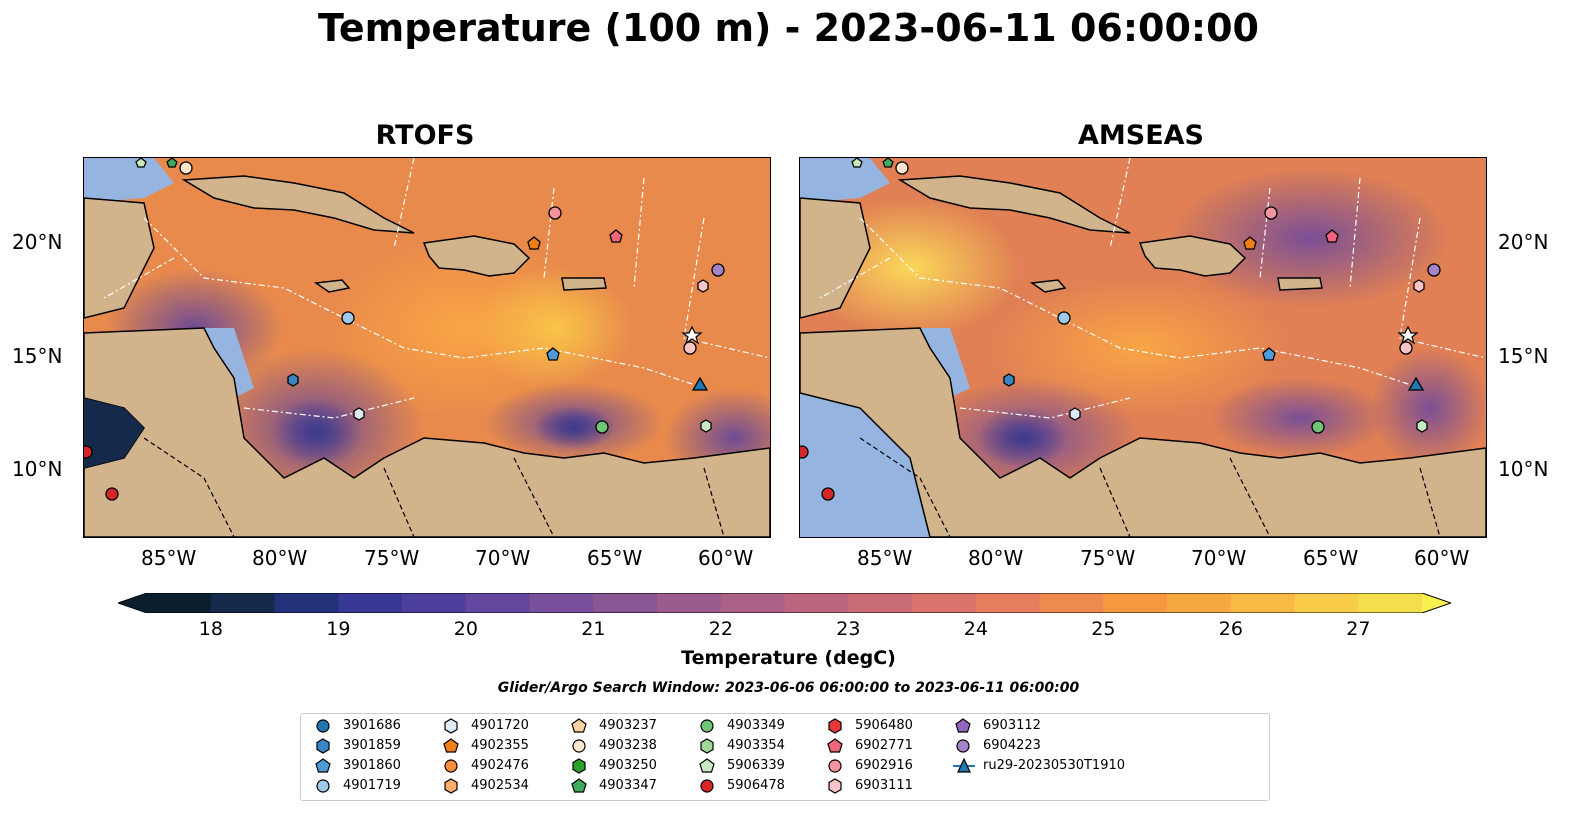 The height and width of the screenshot is (827, 1577). I want to click on legend-label: 4903237, so click(628, 725).